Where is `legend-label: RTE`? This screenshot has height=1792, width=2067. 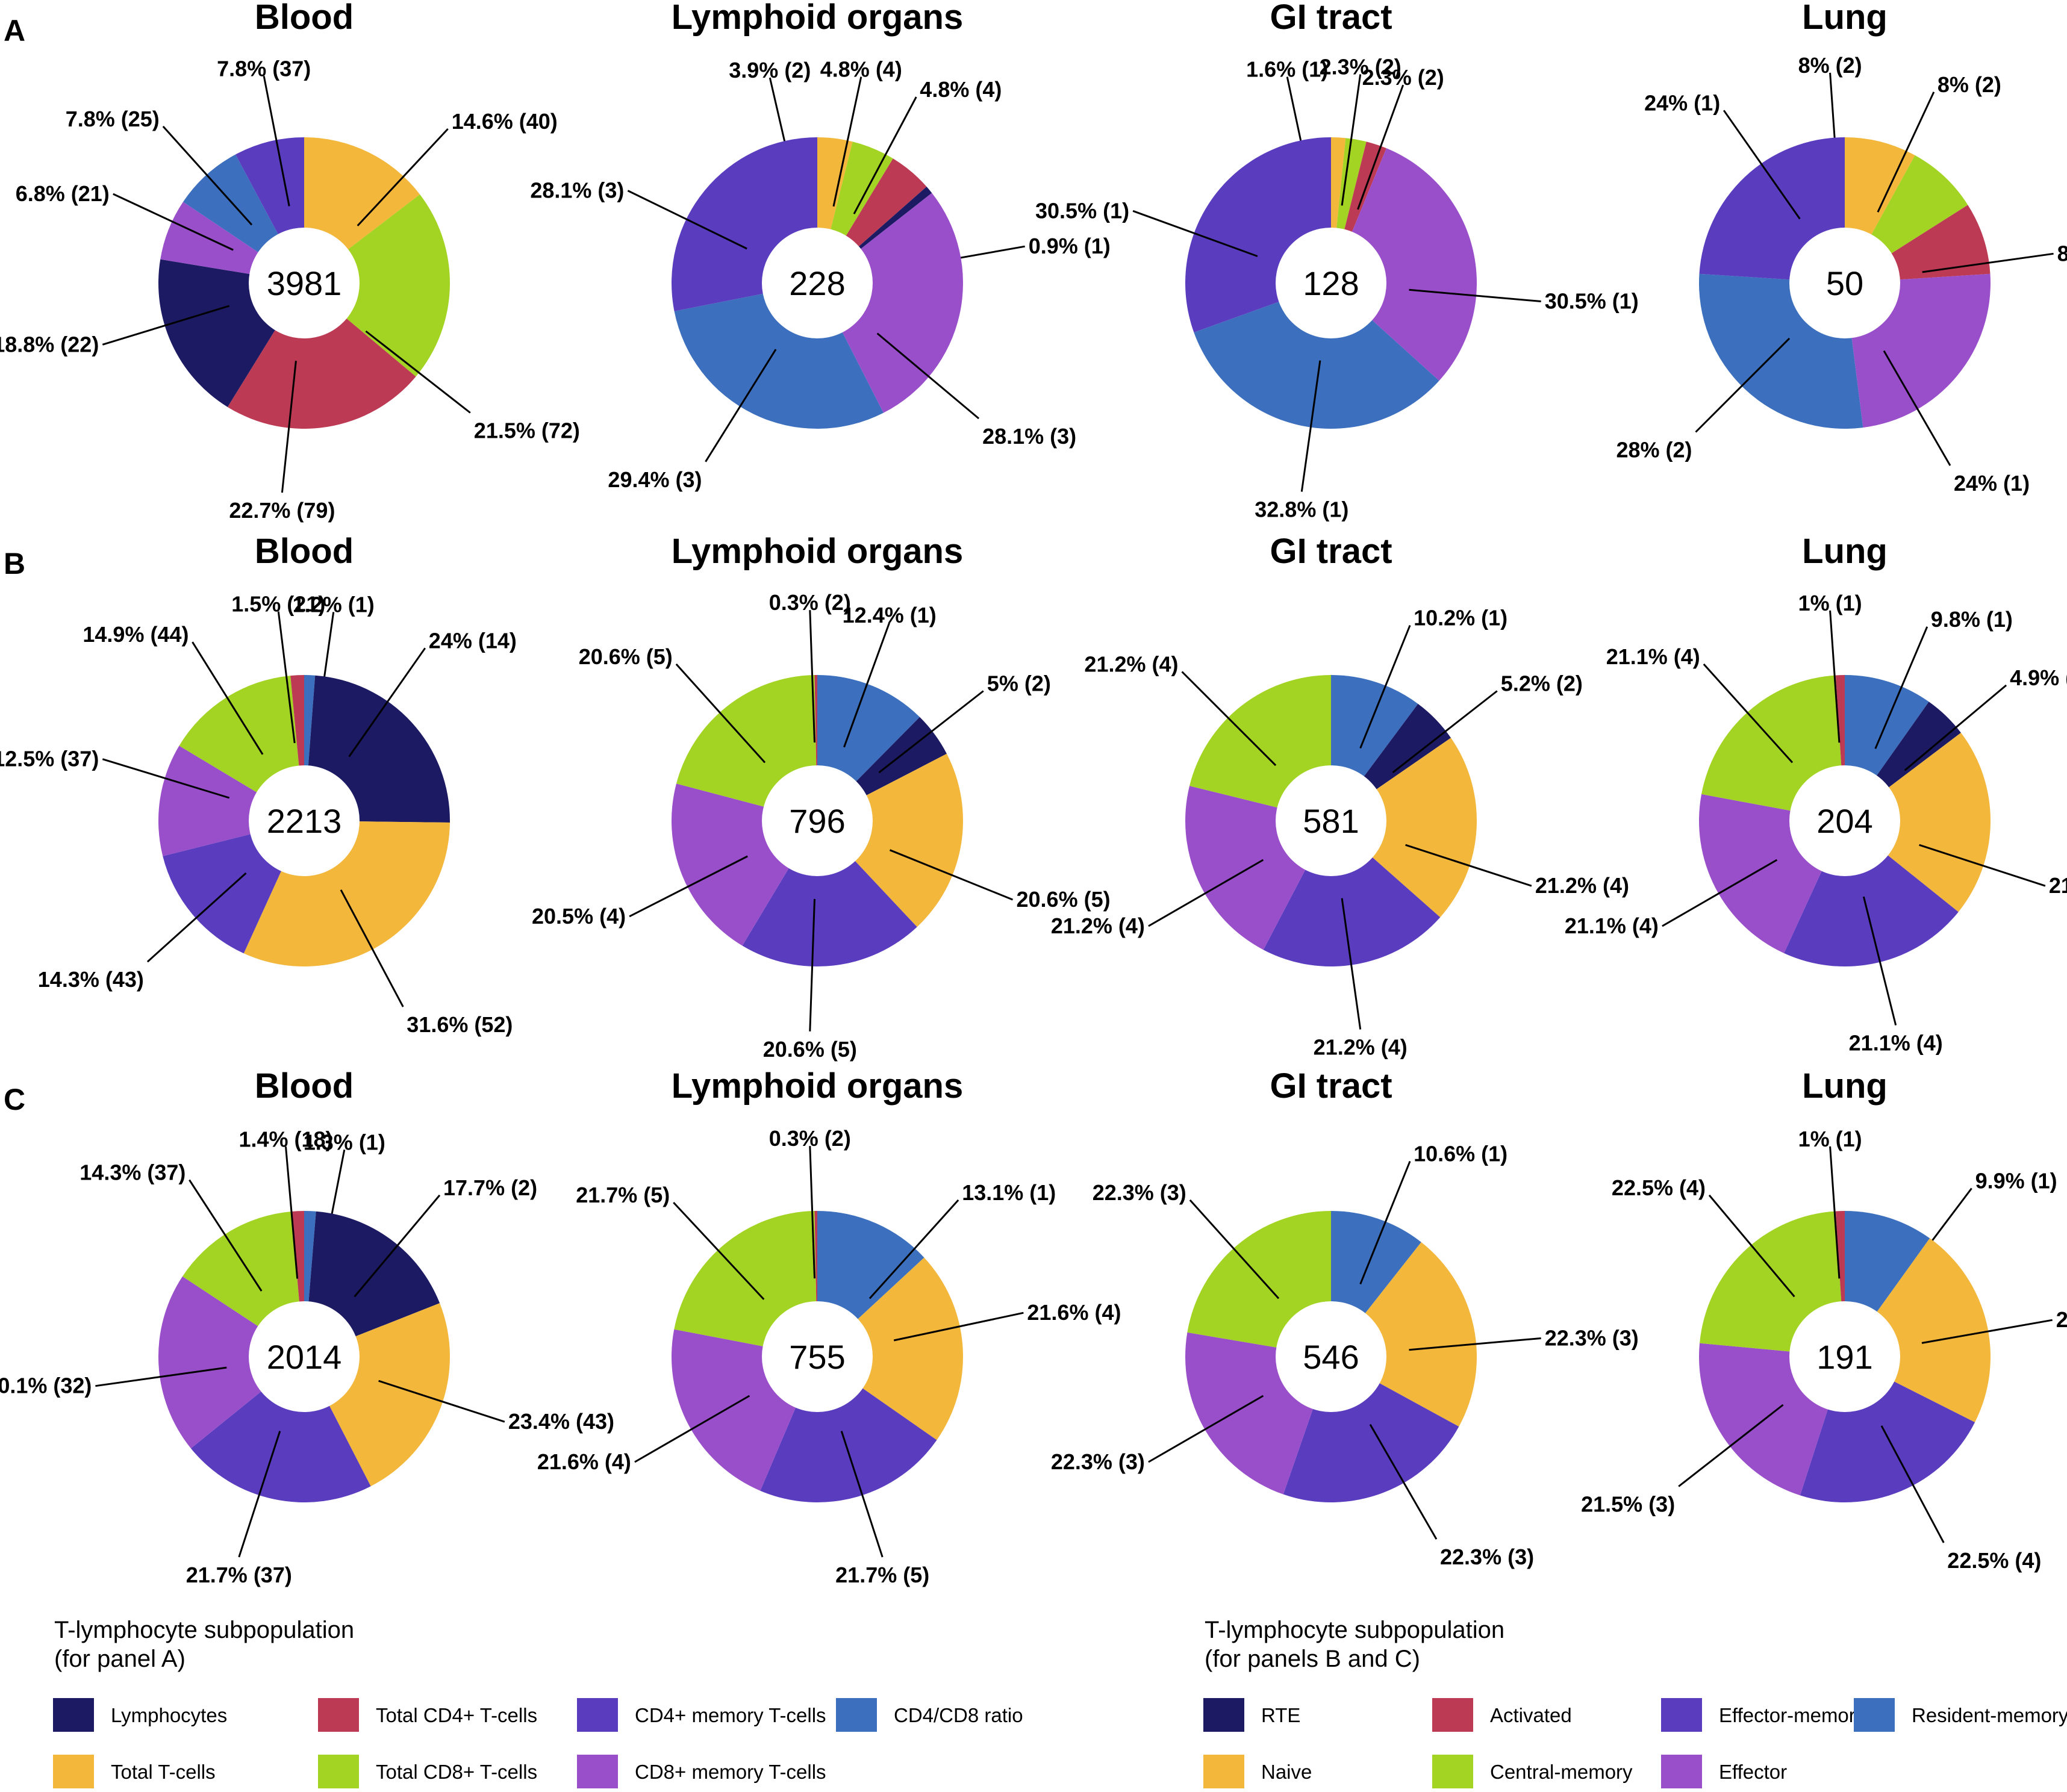
legend-label: RTE is located at coordinates (1281, 1715).